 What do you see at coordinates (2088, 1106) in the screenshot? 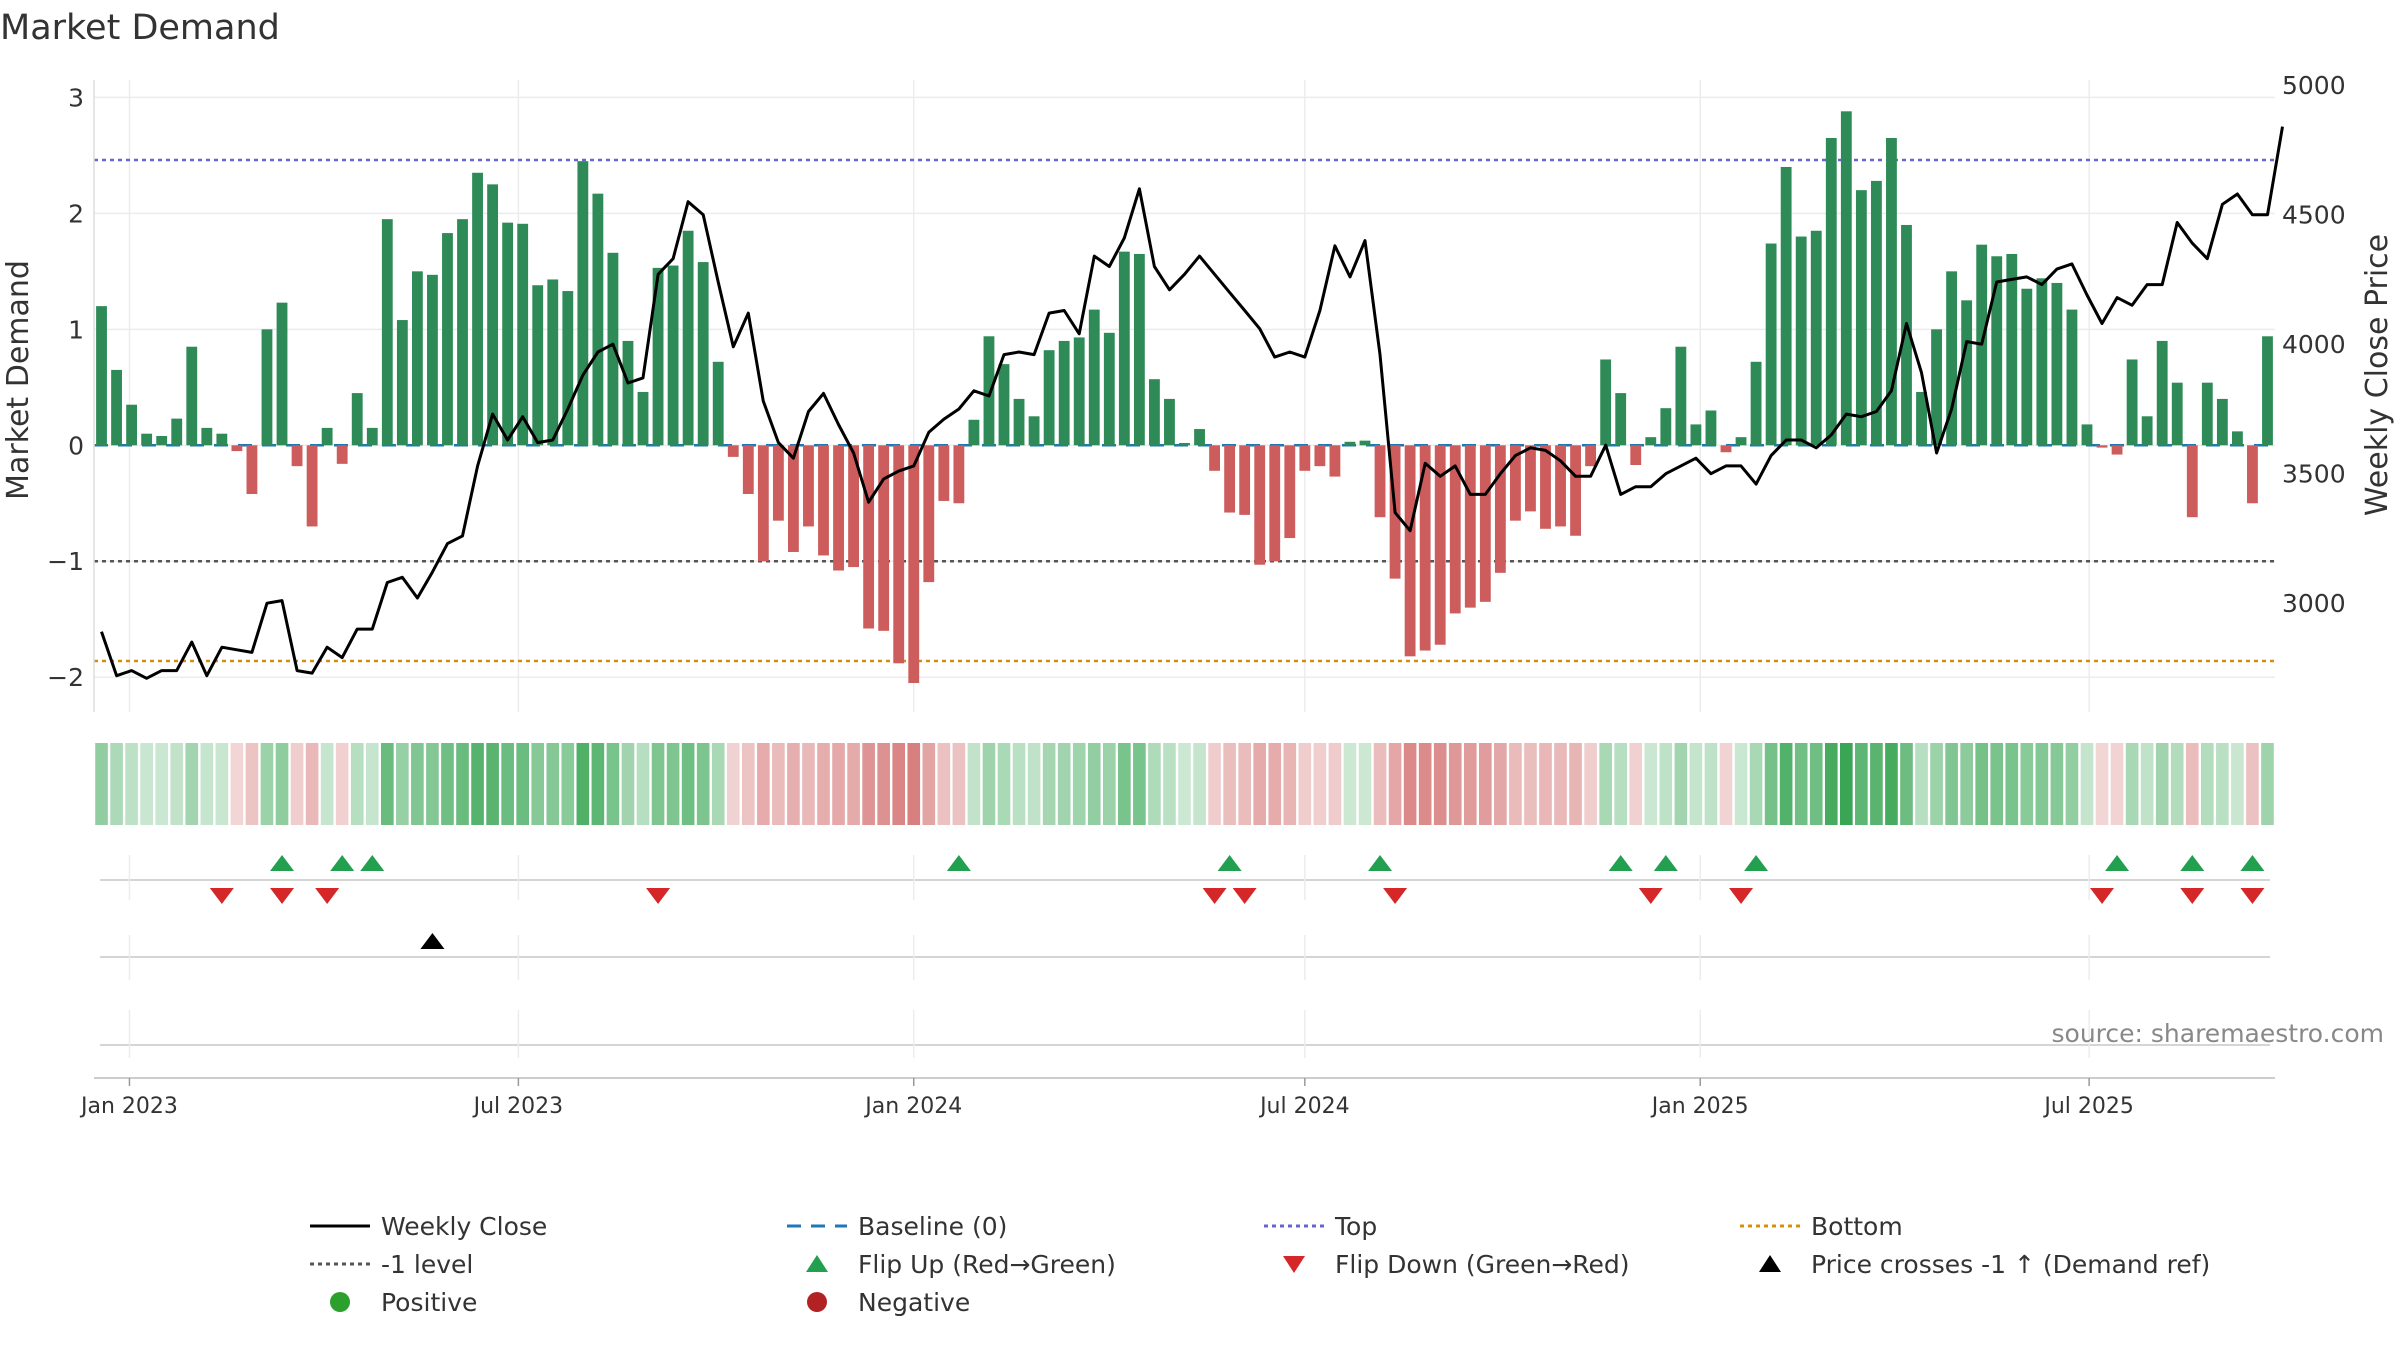
I see `x-tick-label: Jul 2025` at bounding box center [2088, 1106].